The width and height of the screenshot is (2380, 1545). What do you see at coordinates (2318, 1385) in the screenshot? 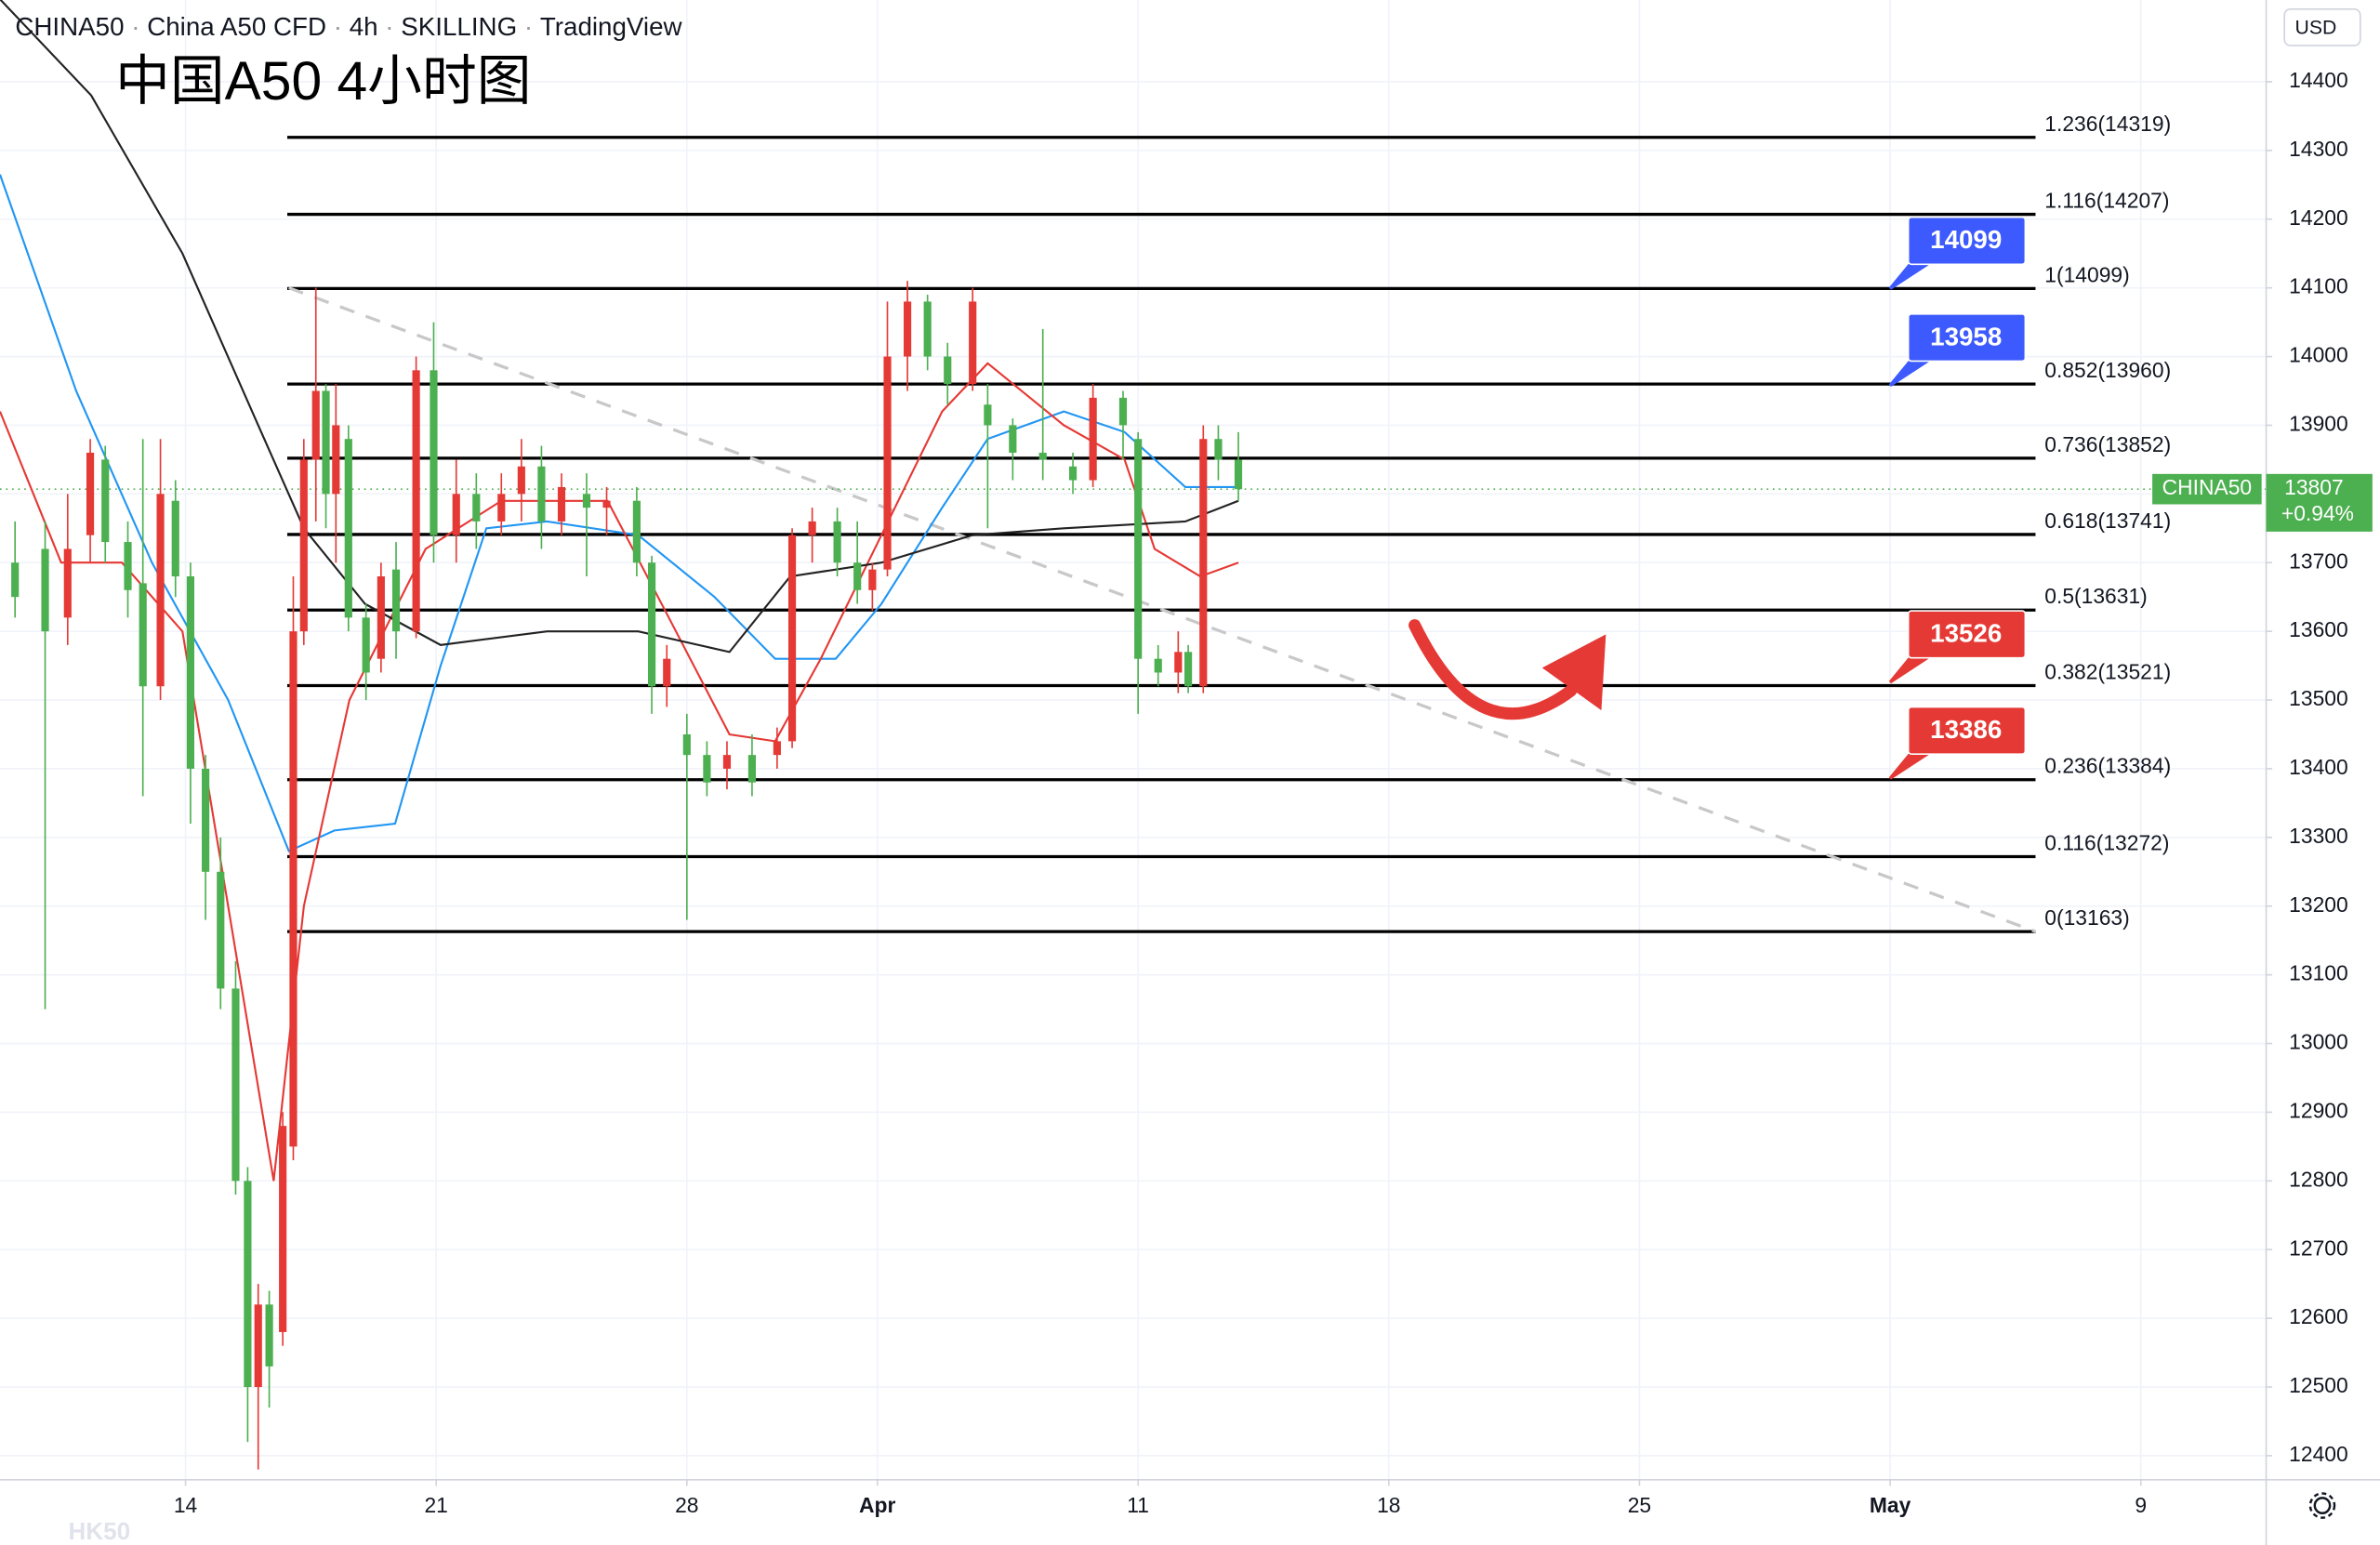
I see `y-tick-label: 12500` at bounding box center [2318, 1385].